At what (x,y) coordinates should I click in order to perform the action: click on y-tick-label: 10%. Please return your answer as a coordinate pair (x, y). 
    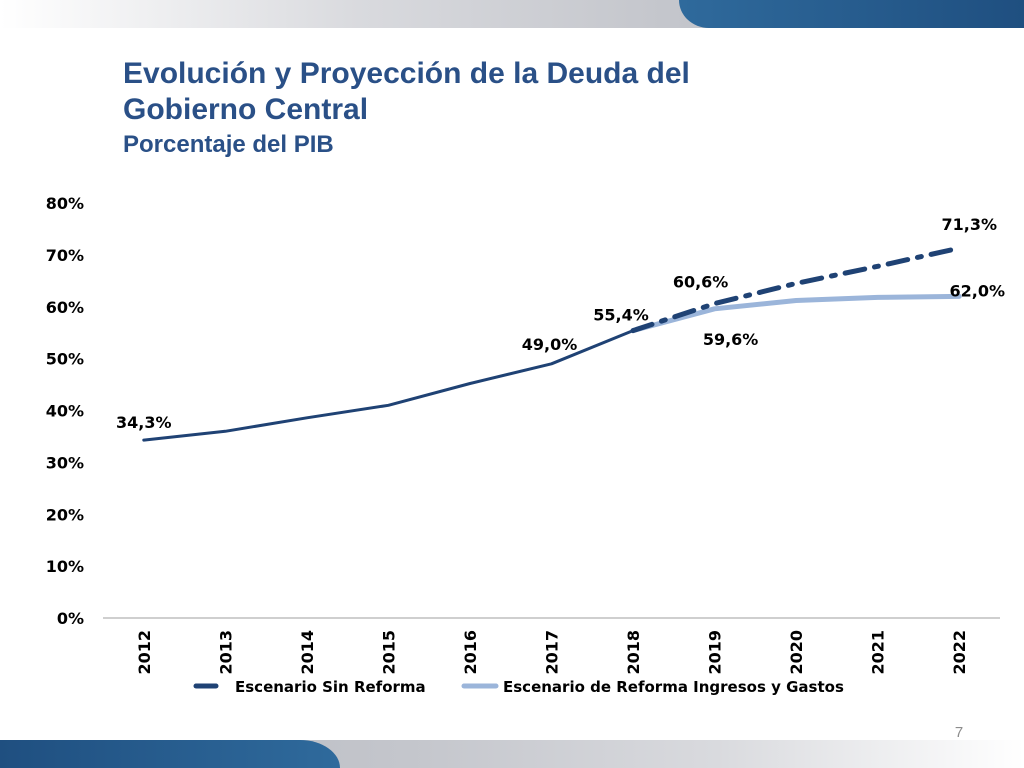
    Looking at the image, I should click on (65, 566).